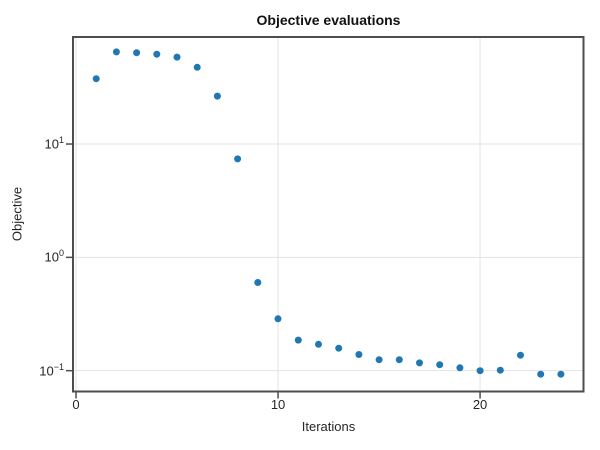 This screenshot has width=600, height=450. Describe the element at coordinates (278, 404) in the screenshot. I see `x-tick-label: 10` at that location.